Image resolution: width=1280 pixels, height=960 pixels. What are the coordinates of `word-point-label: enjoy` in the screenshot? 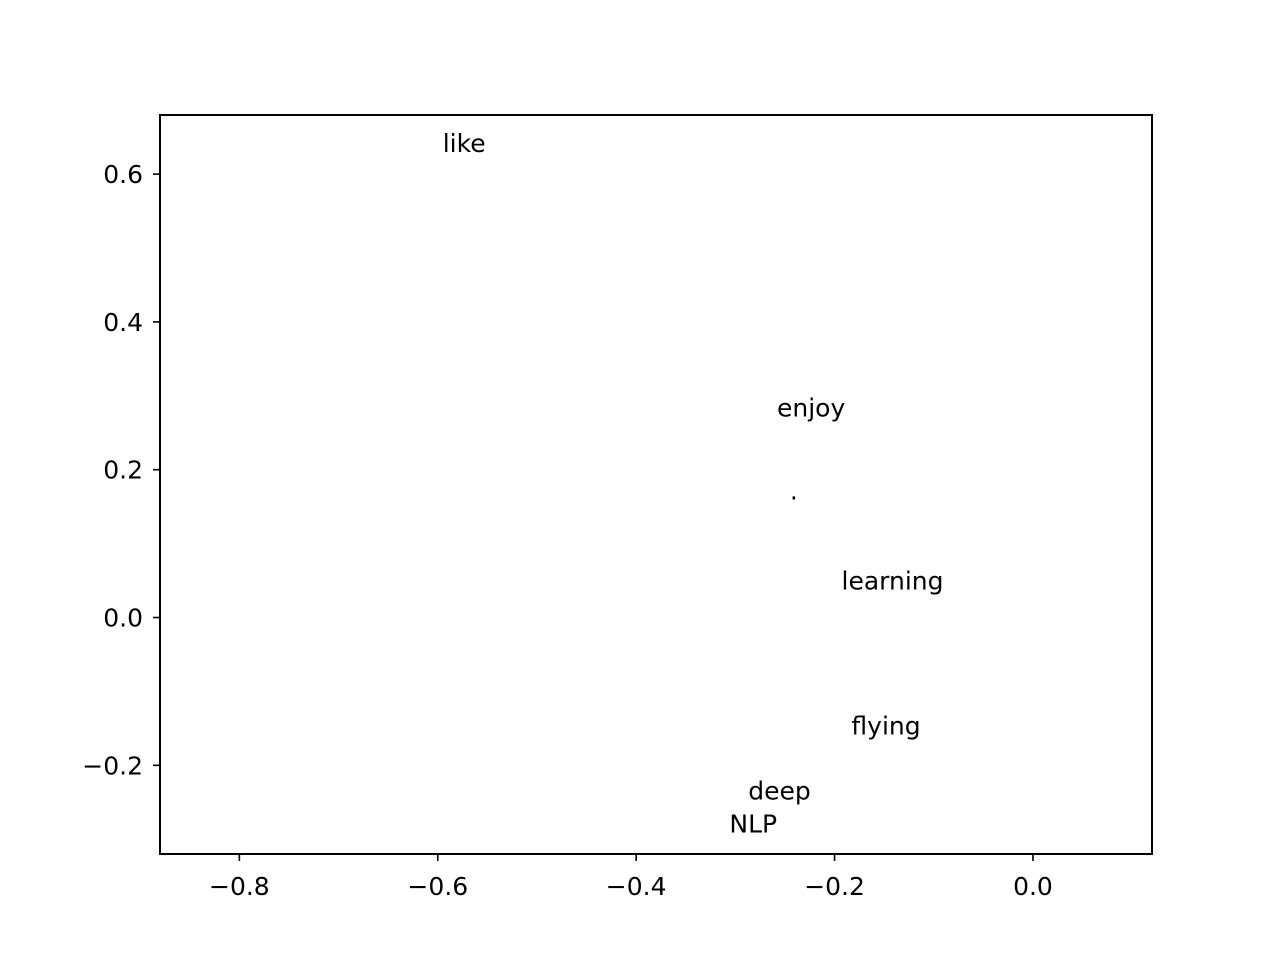 It's located at (811, 408).